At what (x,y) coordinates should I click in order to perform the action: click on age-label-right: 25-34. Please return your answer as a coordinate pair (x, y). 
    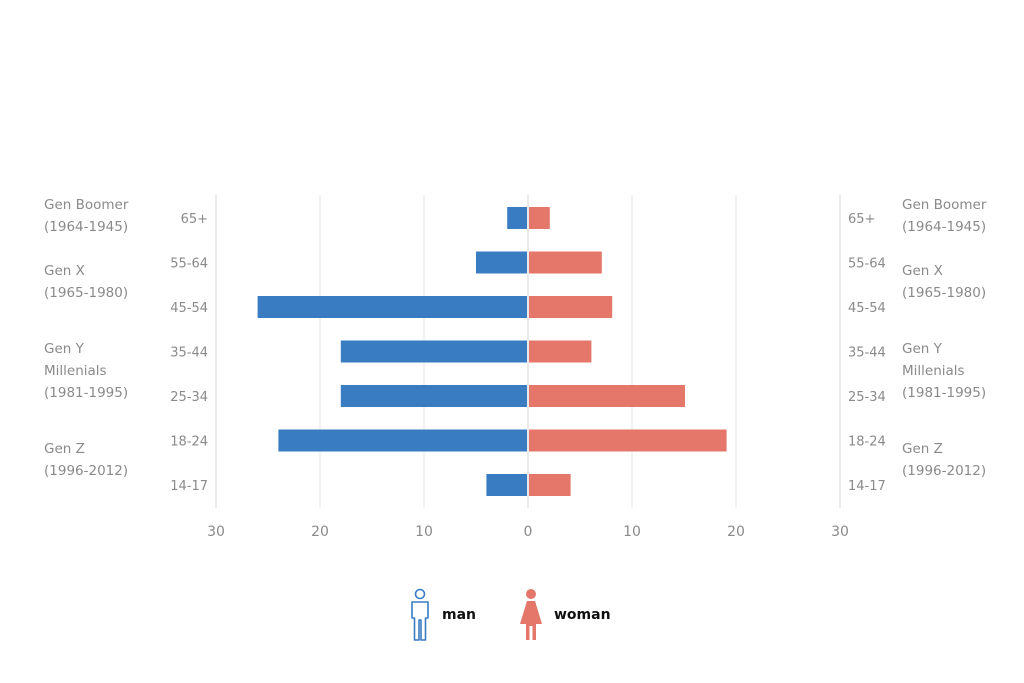
    Looking at the image, I should click on (867, 397).